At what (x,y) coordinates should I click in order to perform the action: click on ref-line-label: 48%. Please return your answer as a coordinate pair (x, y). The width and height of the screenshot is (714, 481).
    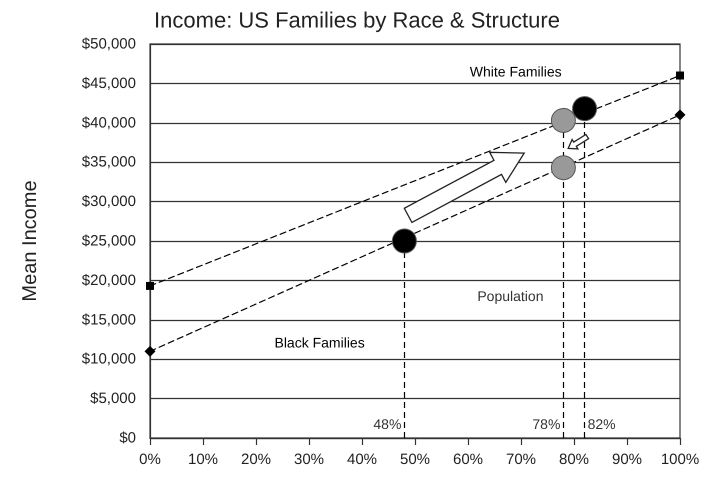
    Looking at the image, I should click on (387, 424).